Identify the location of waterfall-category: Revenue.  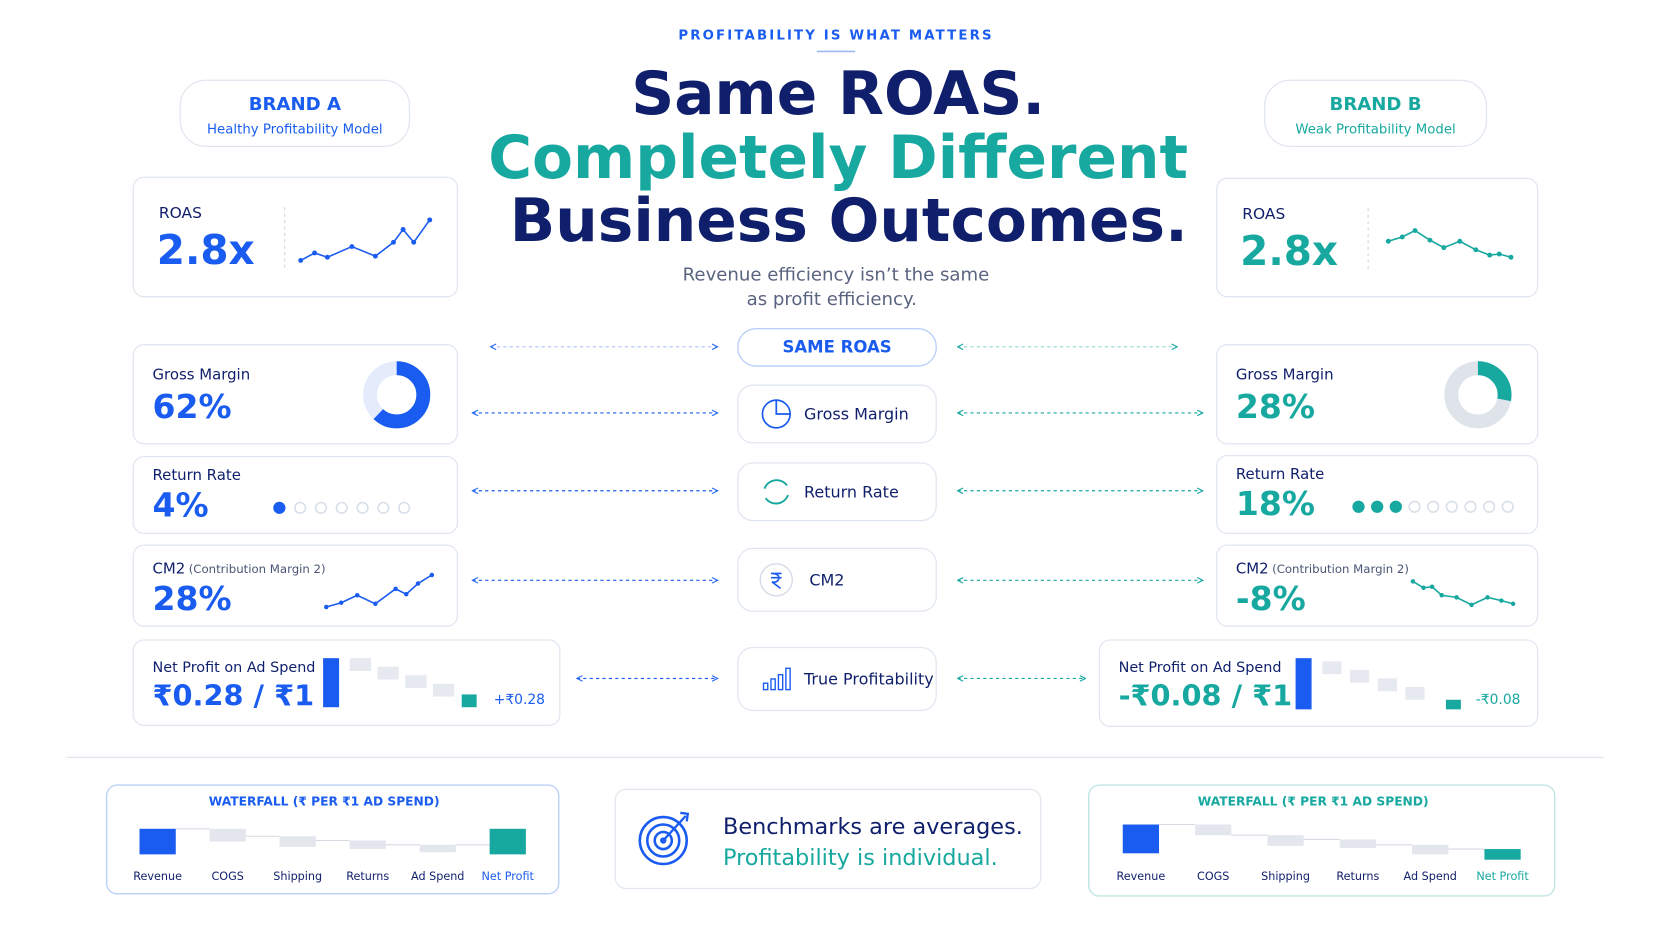
(157, 876).